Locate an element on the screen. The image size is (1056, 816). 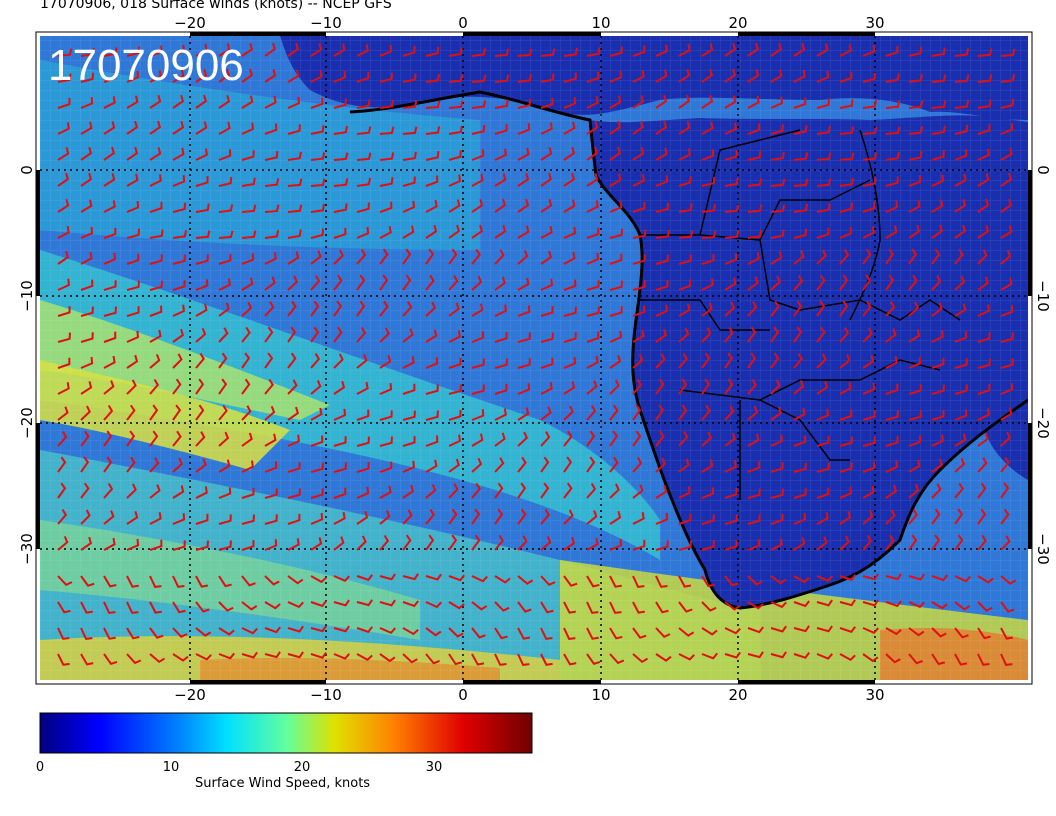
tick-label: 0 is located at coordinates (463, 695).